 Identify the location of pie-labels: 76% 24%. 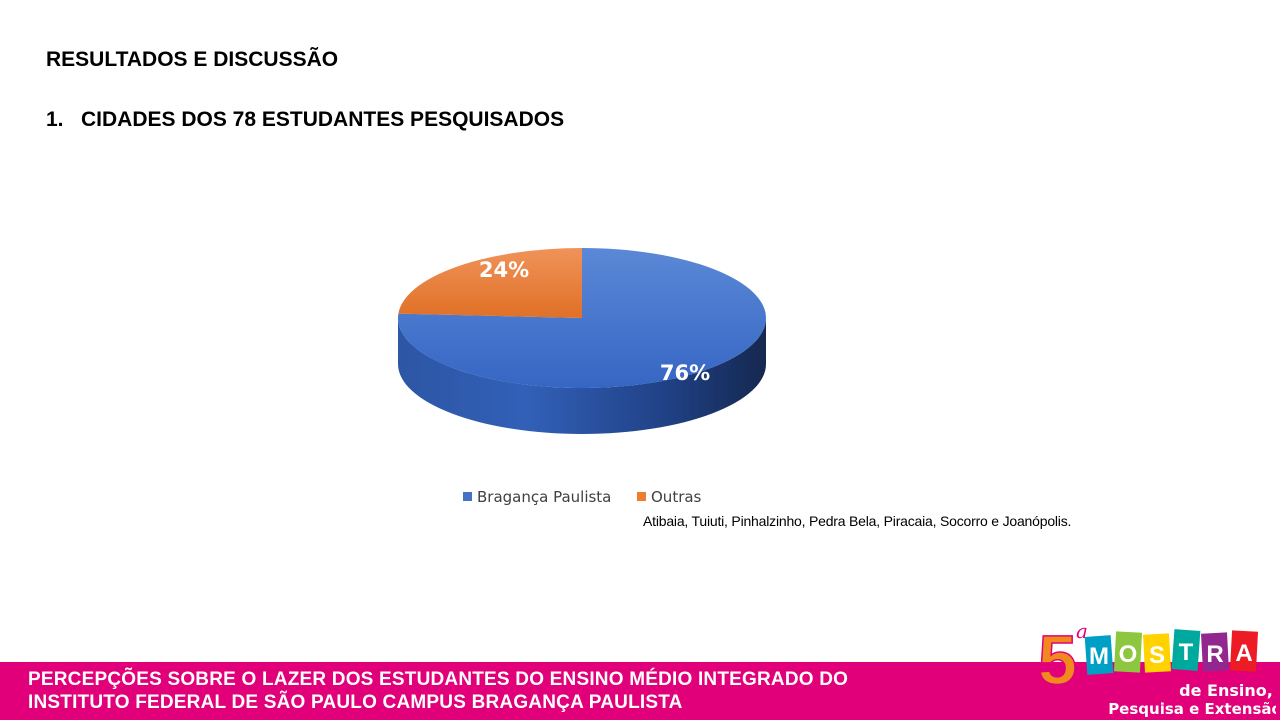
(594, 321).